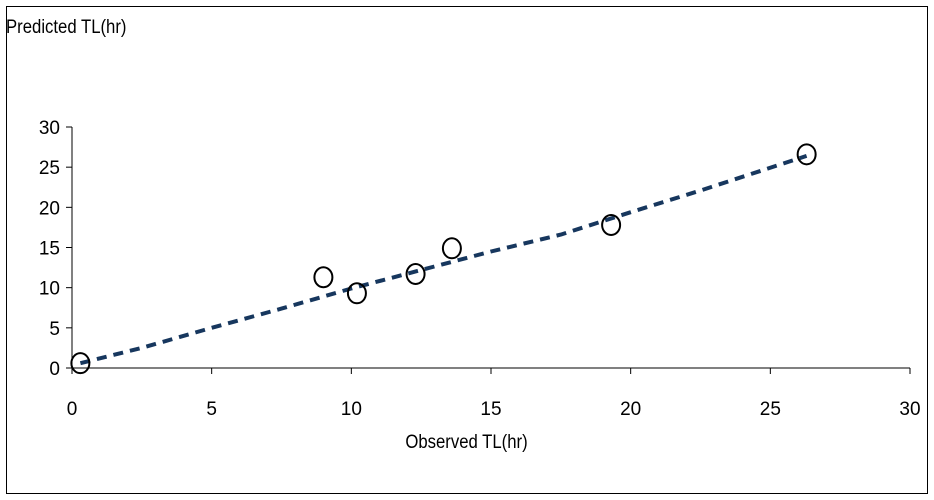 Image resolution: width=934 pixels, height=500 pixels. I want to click on x-axis-title-wrap: Observed TL(hr), so click(467, 443).